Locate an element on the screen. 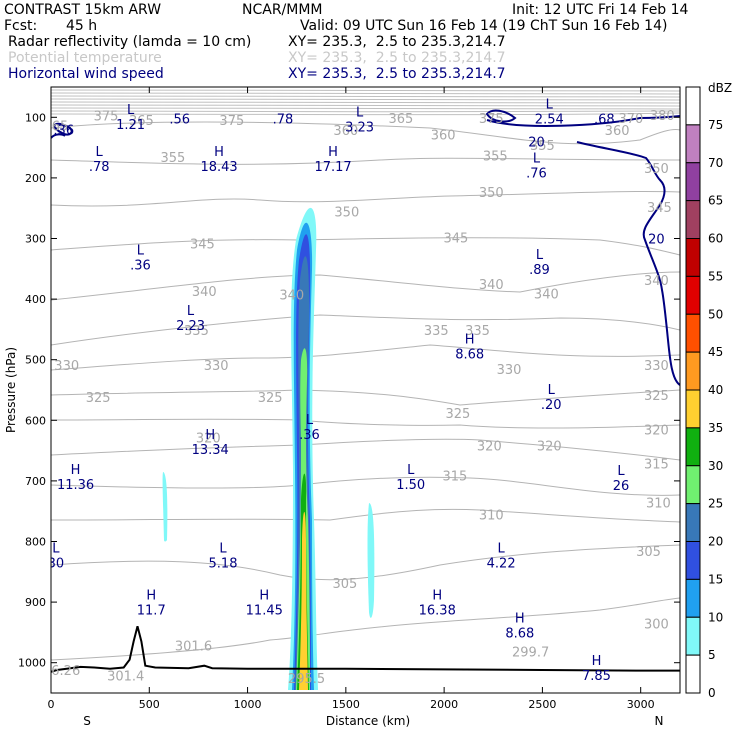 The image size is (740, 740). field-theta-name: Potential temperature is located at coordinates (85, 58).